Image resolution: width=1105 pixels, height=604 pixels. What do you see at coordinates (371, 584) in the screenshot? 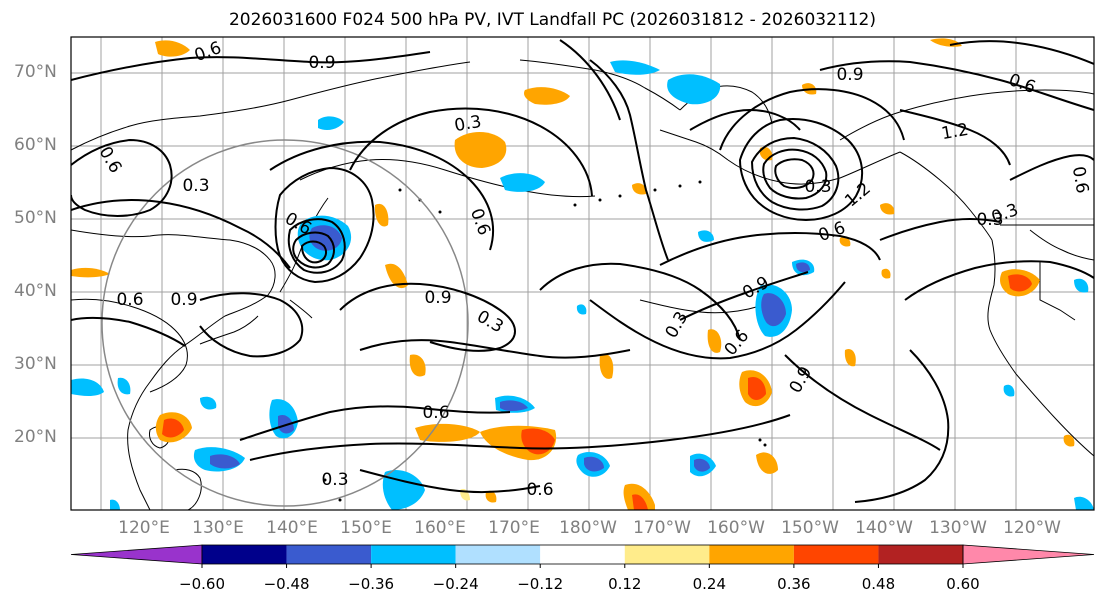
I see `colorbar-tick-label: −0.36` at bounding box center [371, 584].